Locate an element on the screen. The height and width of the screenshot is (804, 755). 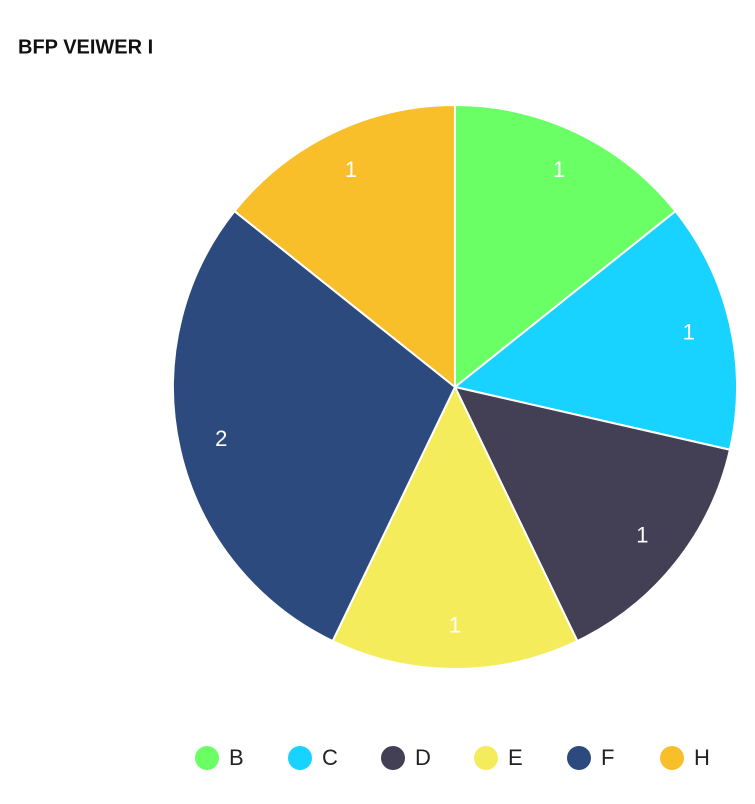
legend-label: D is located at coordinates (423, 757).